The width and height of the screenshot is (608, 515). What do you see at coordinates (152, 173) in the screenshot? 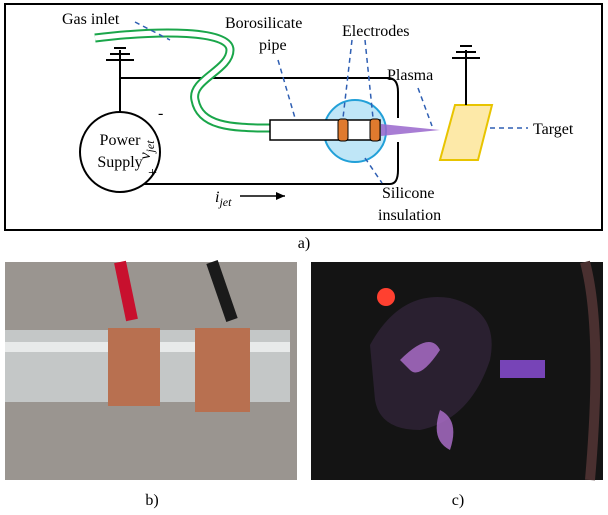
I see `label: +` at bounding box center [152, 173].